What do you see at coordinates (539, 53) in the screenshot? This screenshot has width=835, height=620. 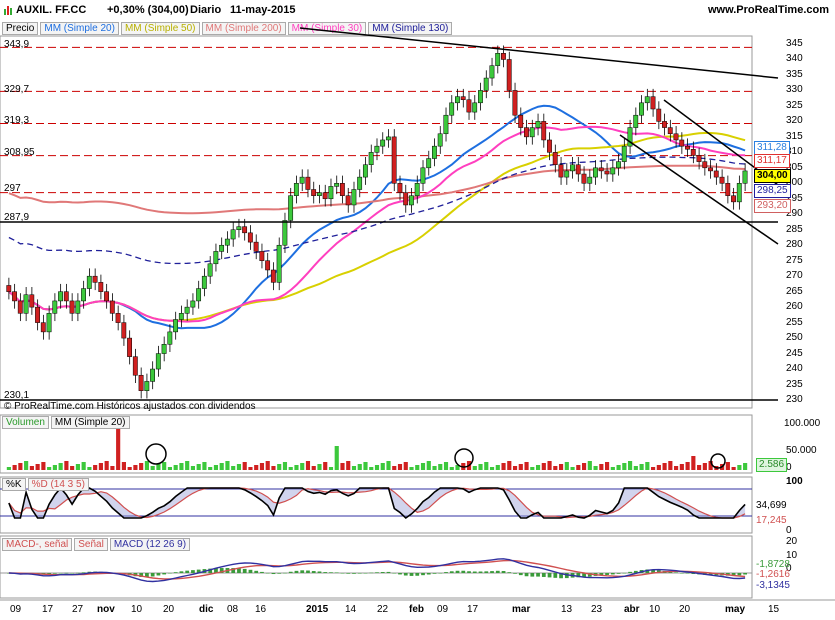 I see `trendline-resistance` at bounding box center [539, 53].